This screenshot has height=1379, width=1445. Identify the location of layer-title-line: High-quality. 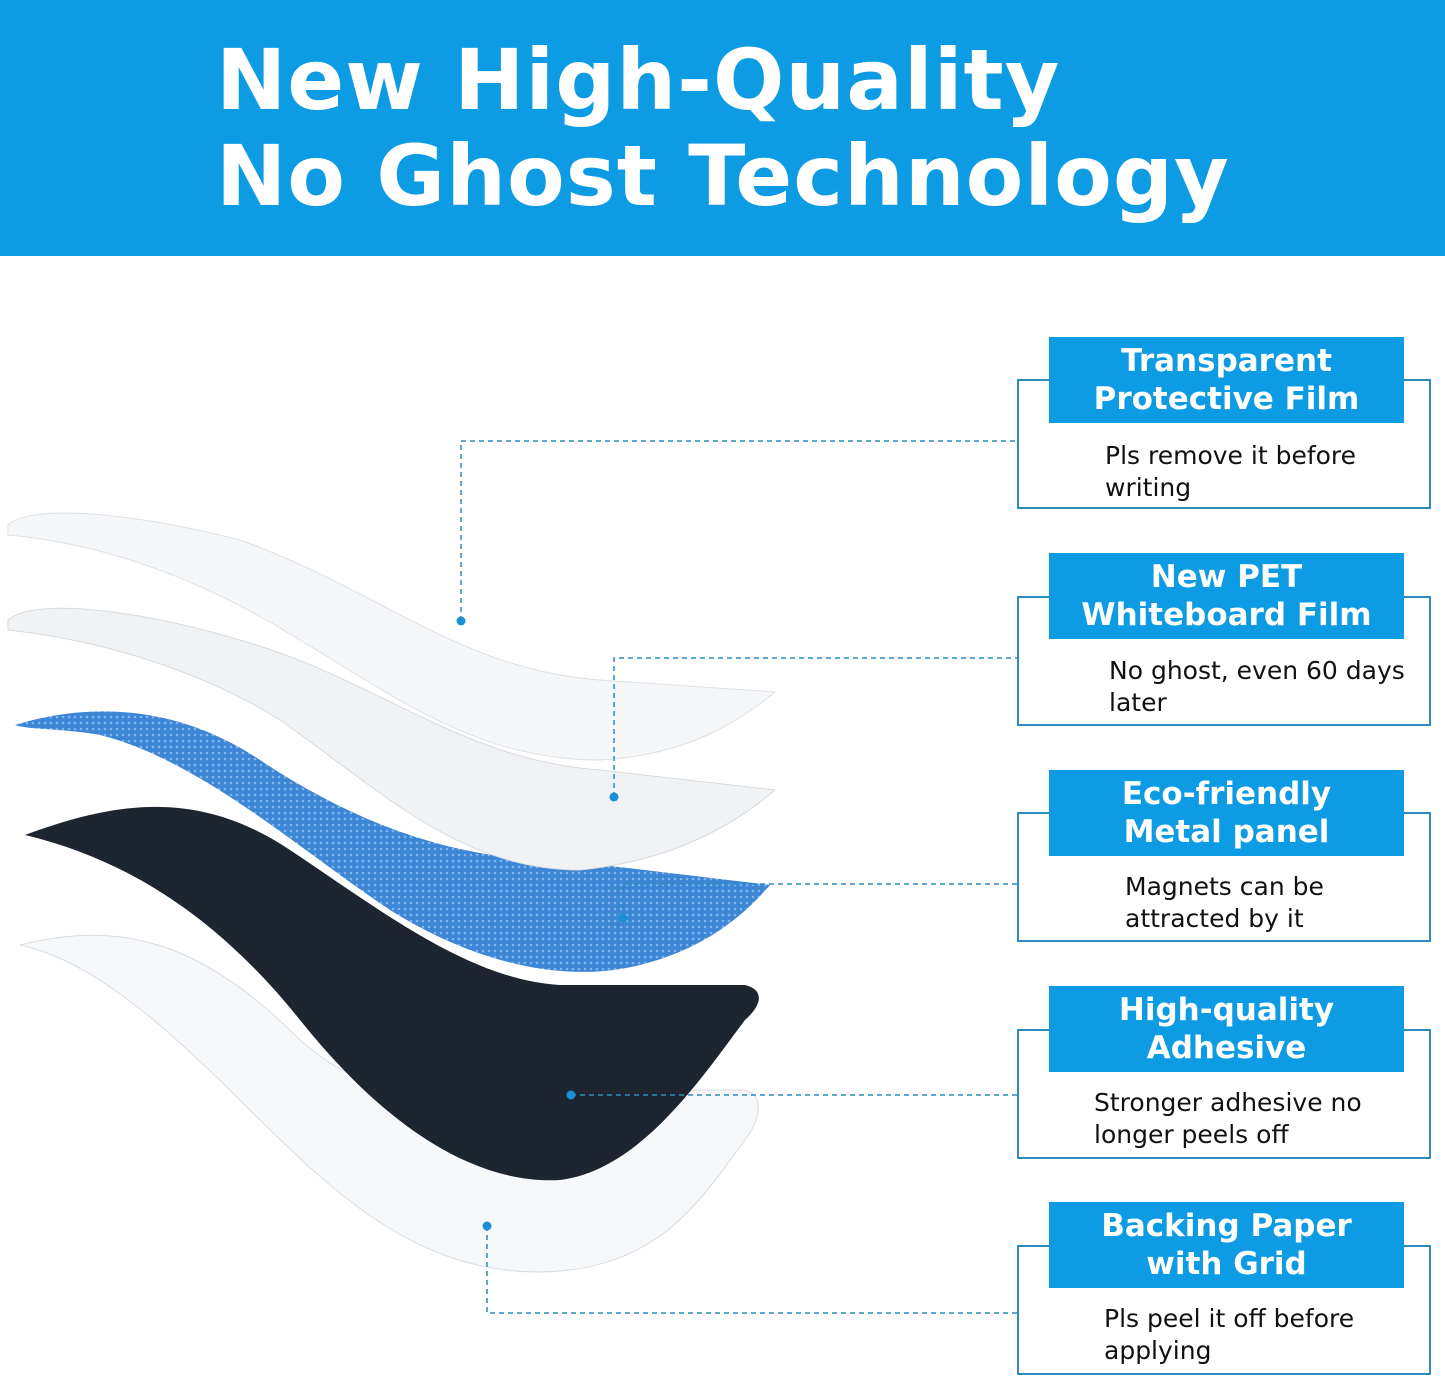
(1226, 1010).